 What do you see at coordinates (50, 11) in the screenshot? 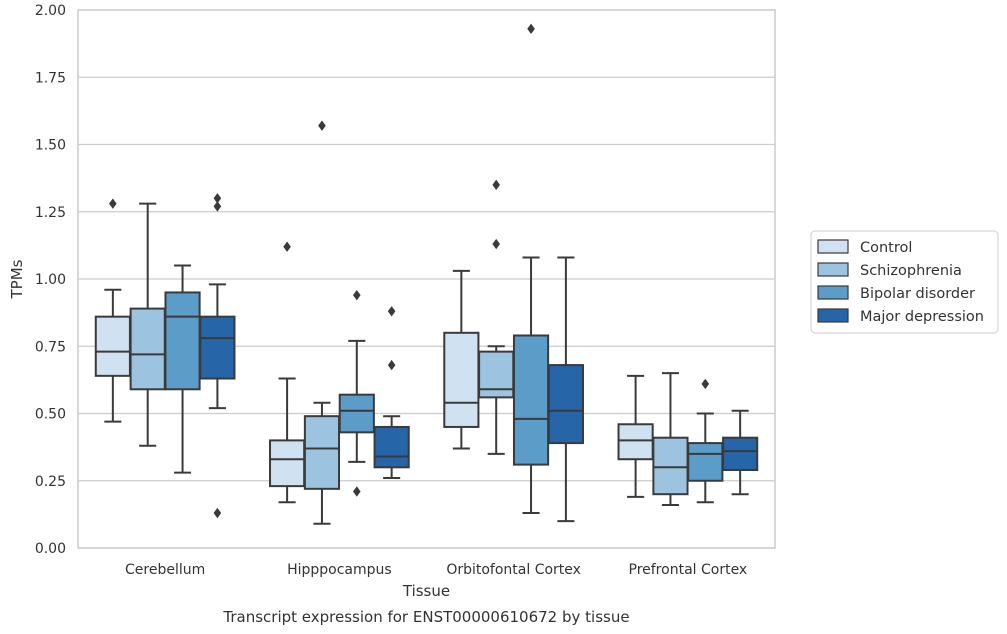
I see `y-tick-label: 2.00` at bounding box center [50, 11].